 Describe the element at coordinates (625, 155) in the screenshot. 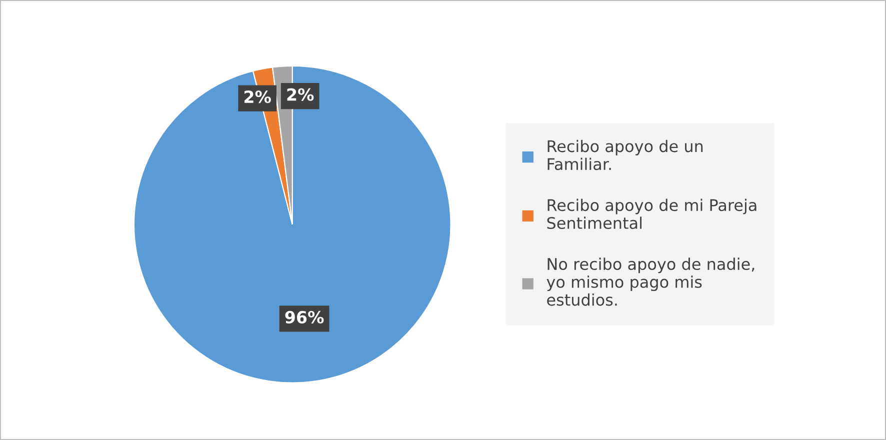

I see `legend-label: Recibo apoyo de un Familiar.` at that location.